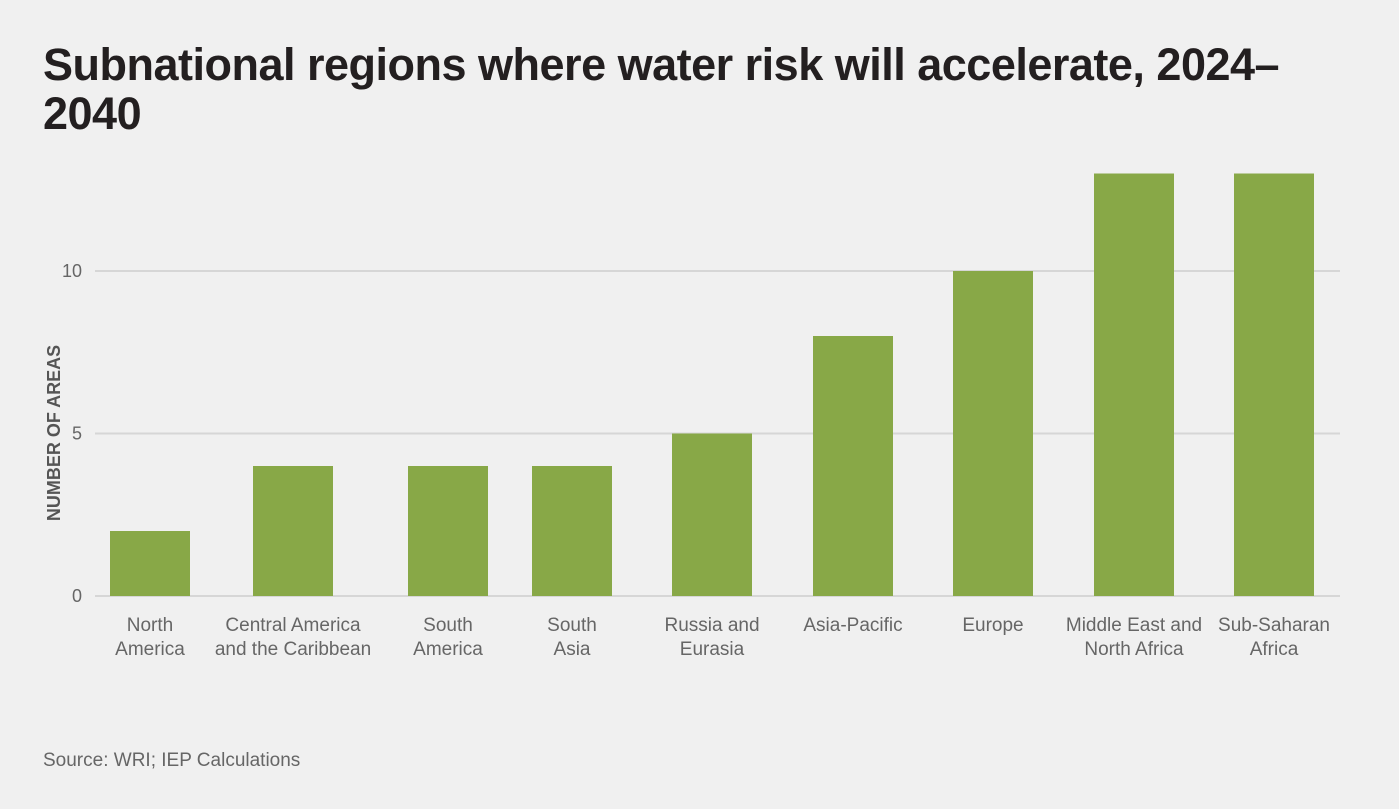  I want to click on x-tick-label: Russia and Eurasia, so click(711, 637).